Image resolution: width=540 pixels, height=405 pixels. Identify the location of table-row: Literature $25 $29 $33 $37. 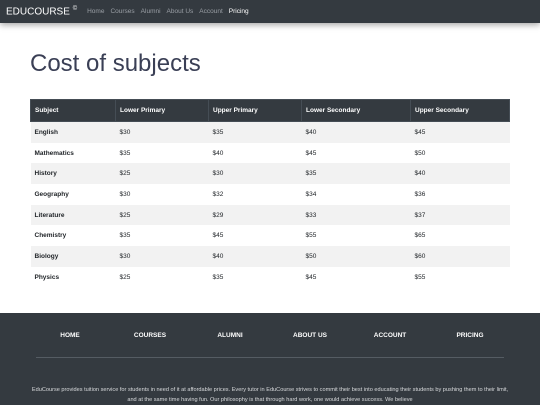
(270, 215).